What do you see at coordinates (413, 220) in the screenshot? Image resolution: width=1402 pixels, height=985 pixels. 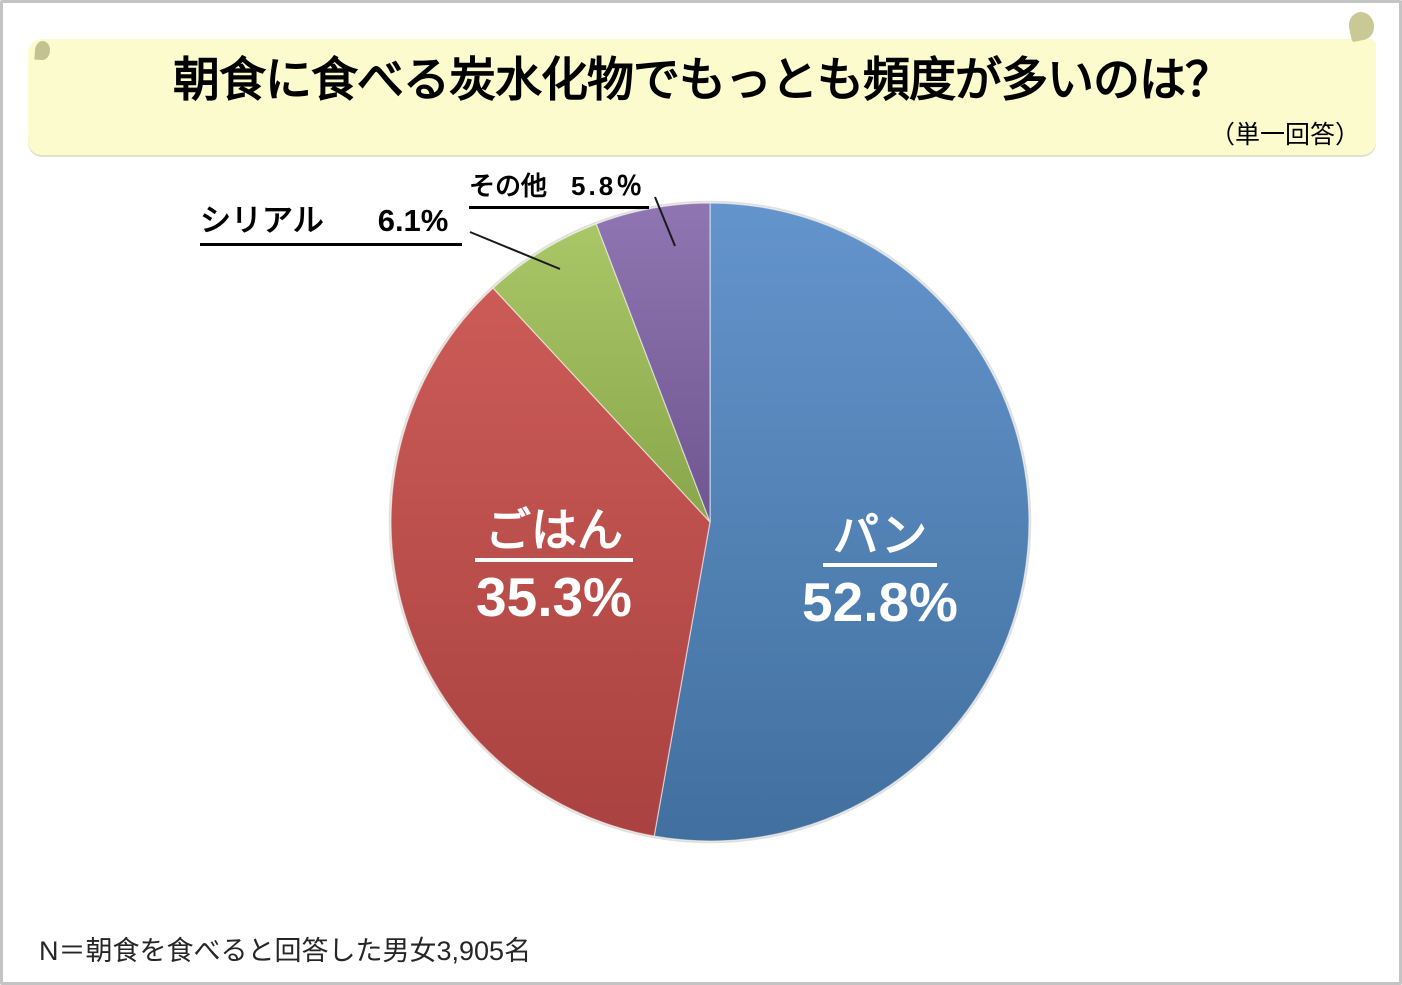 I see `callout-cereal-value: 6.1%` at bounding box center [413, 220].